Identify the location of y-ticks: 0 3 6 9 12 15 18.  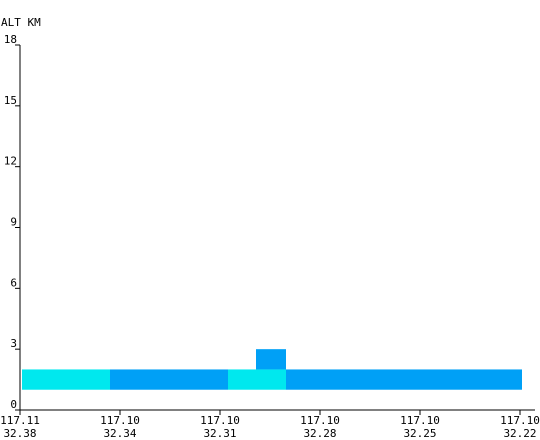
(12, 222).